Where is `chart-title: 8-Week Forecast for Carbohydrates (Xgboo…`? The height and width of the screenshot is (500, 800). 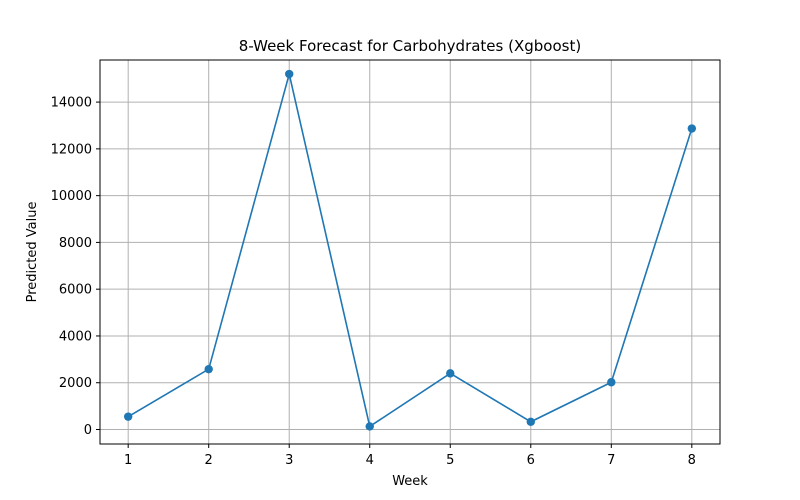 chart-title: 8-Week Forecast for Carbohydrates (Xgboo… is located at coordinates (410, 46).